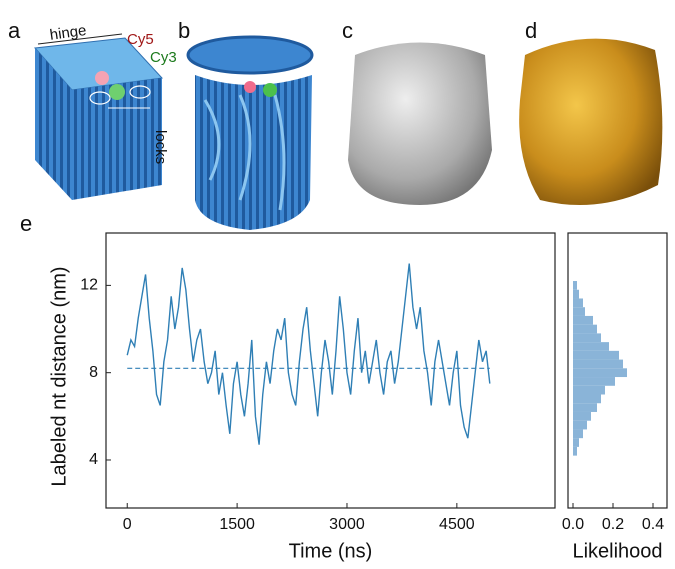 The width and height of the screenshot is (675, 569). Describe the element at coordinates (617, 551) in the screenshot. I see `x-axis-label: Likelihood` at that location.